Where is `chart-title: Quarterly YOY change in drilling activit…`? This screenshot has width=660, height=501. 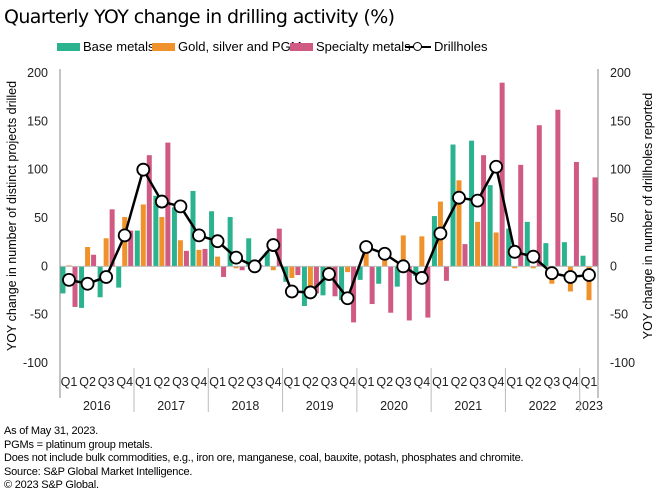 chart-title: Quarterly YOY change in drilling activit… is located at coordinates (199, 17).